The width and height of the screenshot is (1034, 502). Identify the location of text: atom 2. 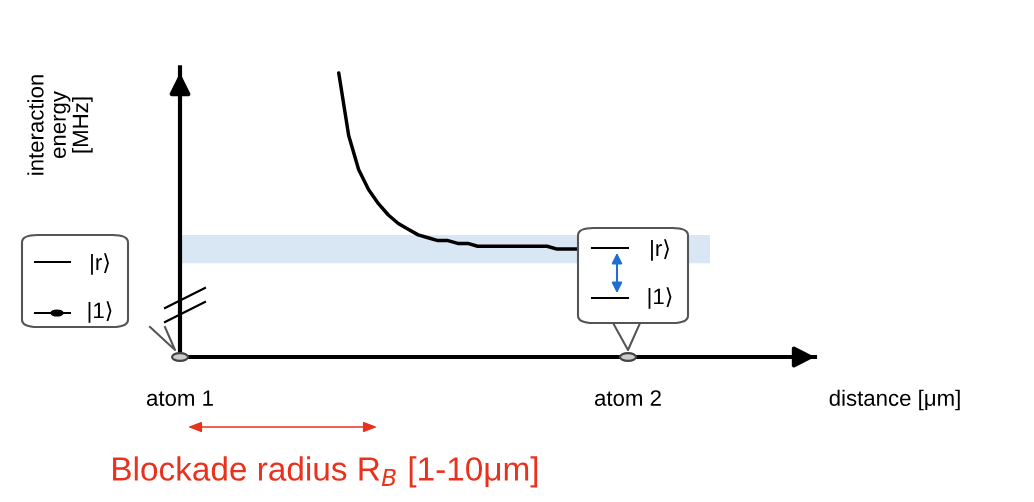
(627, 398).